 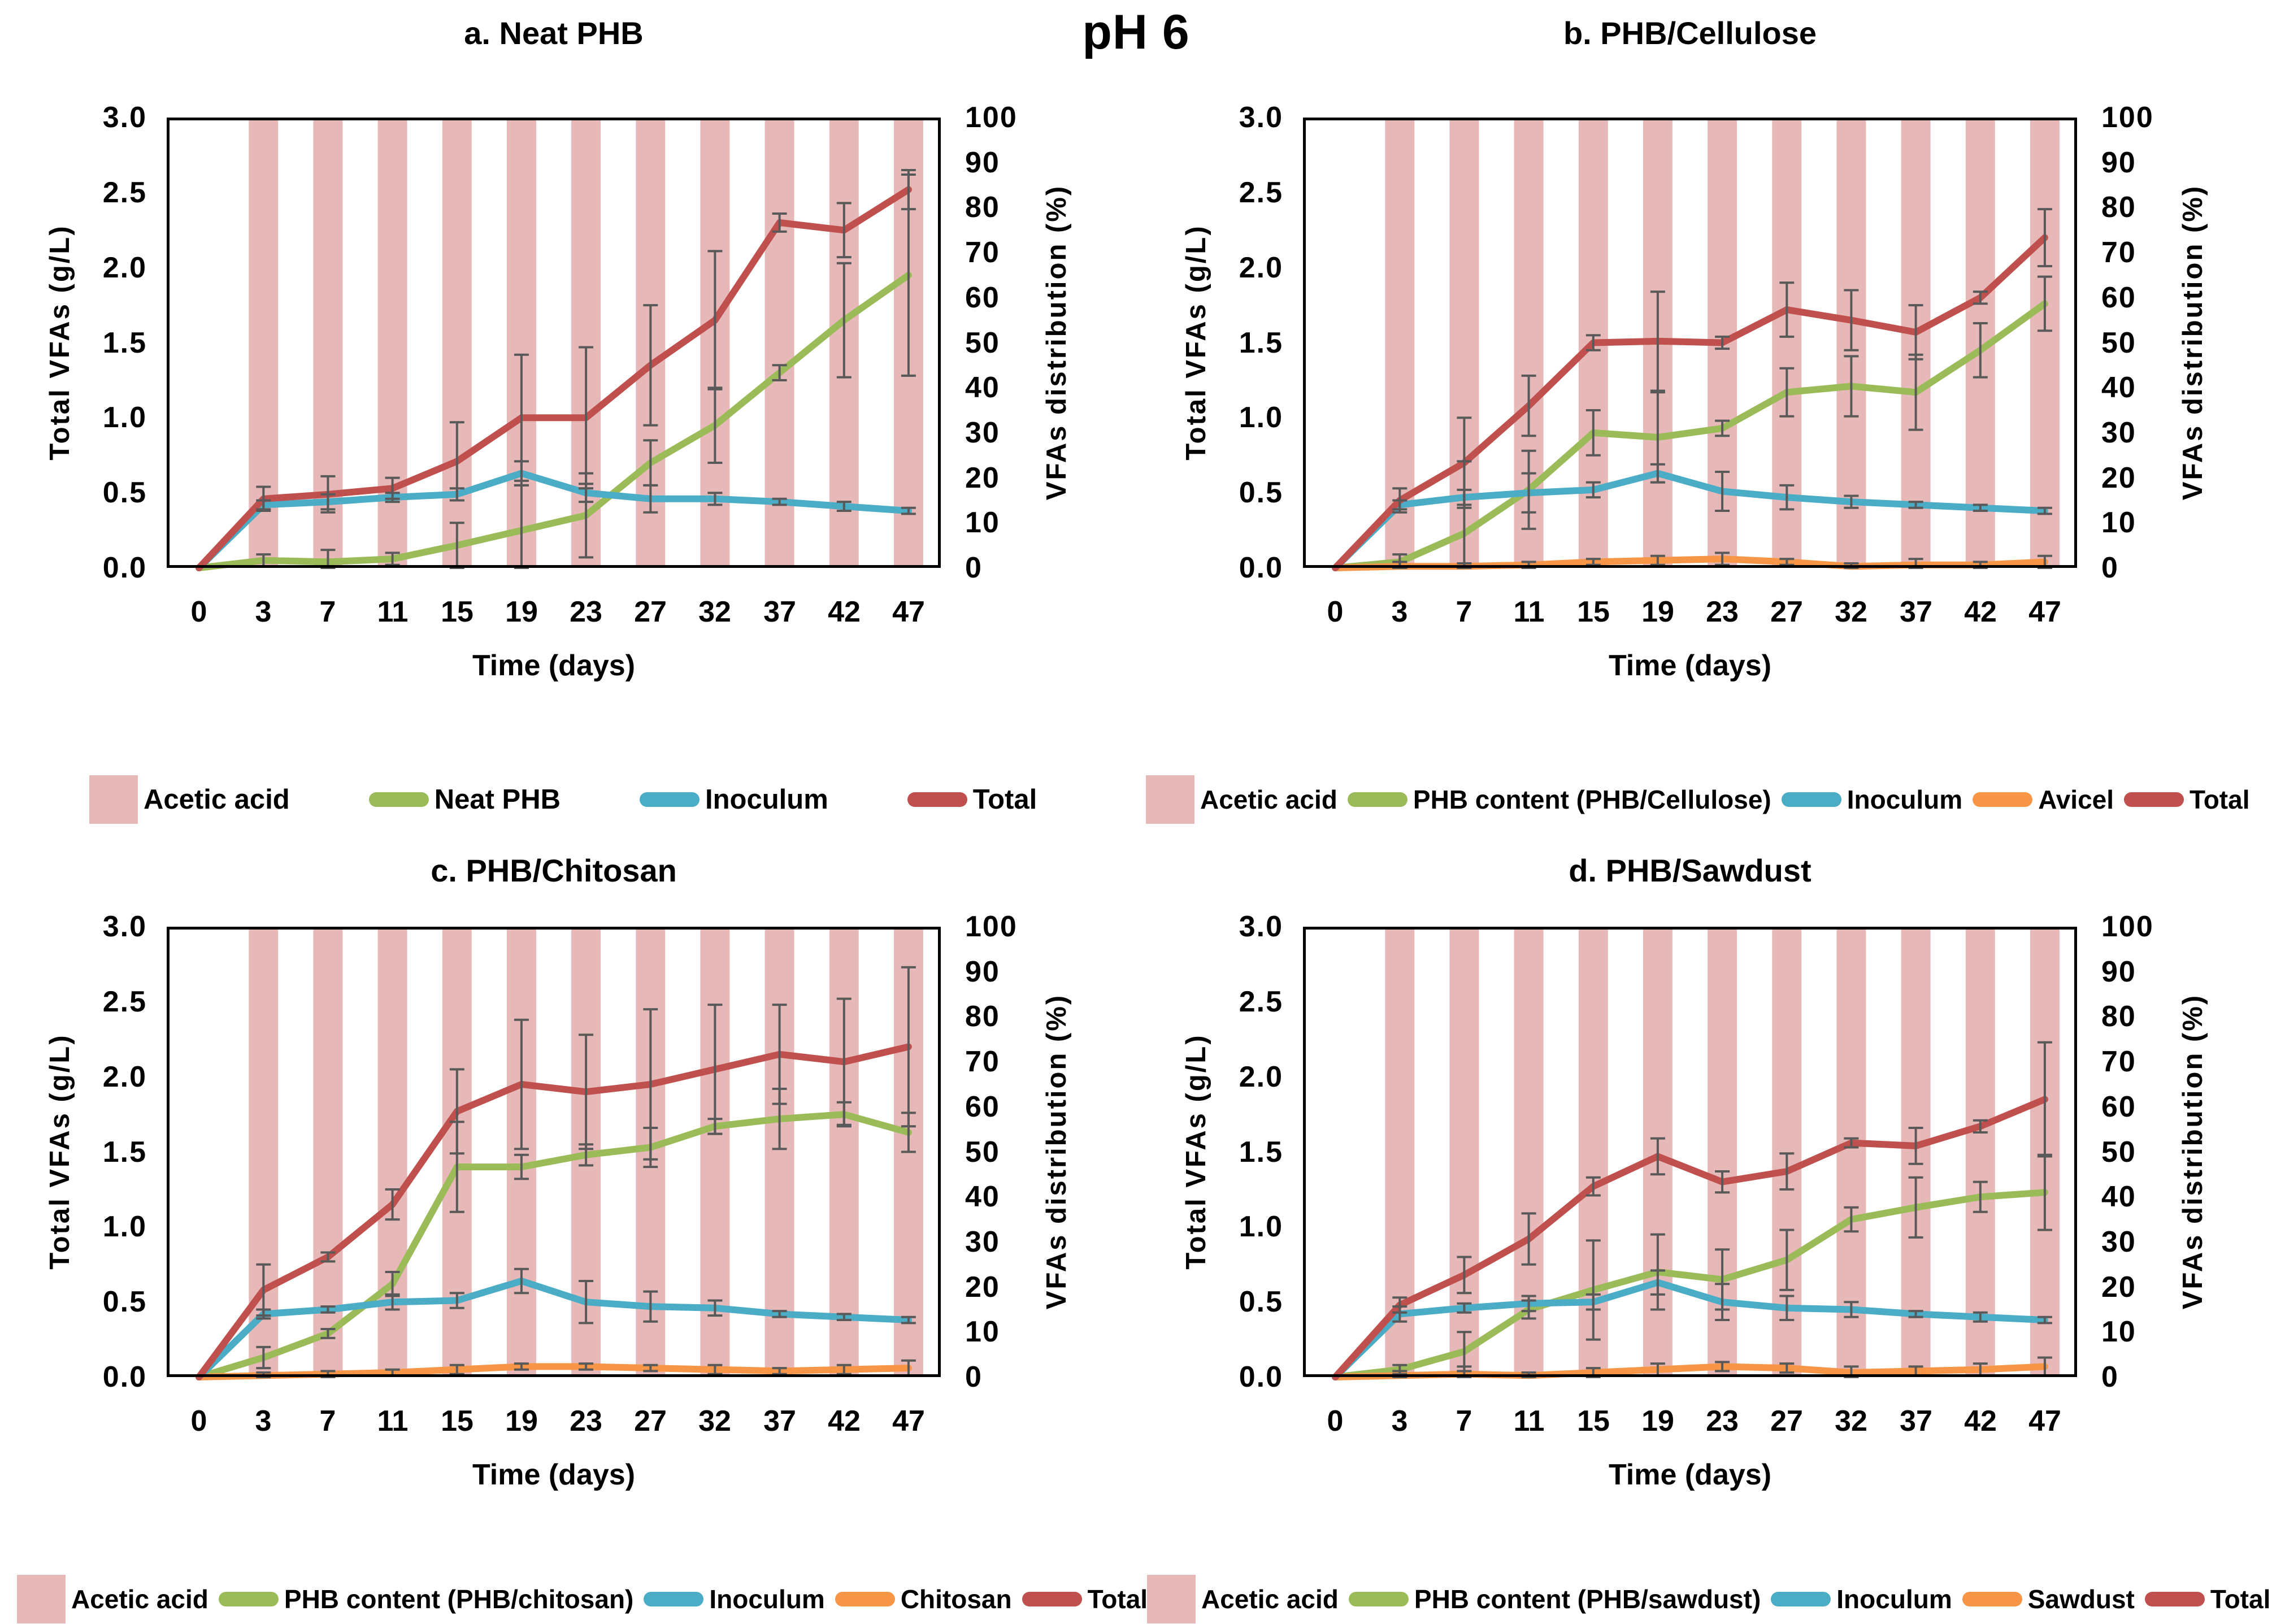 What do you see at coordinates (1117, 1599) in the screenshot?
I see `legend-label: Total` at bounding box center [1117, 1599].